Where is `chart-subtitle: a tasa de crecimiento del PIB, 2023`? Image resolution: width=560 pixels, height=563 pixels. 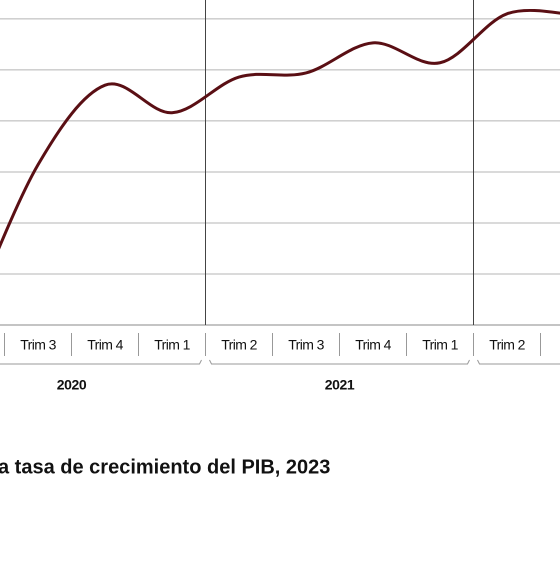
chart-subtitle: a tasa de crecimiento del PIB, 2023 is located at coordinates (165, 467).